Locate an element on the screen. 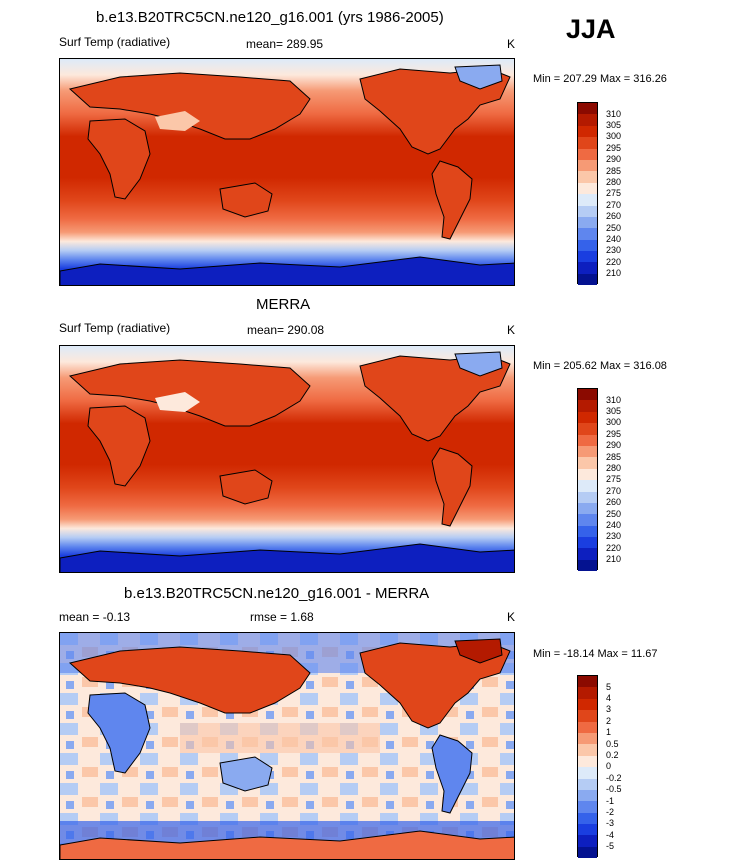 Image resolution: width=733 pixels, height=866 pixels. panel-2-colorbar-label: 270 is located at coordinates (614, 491).